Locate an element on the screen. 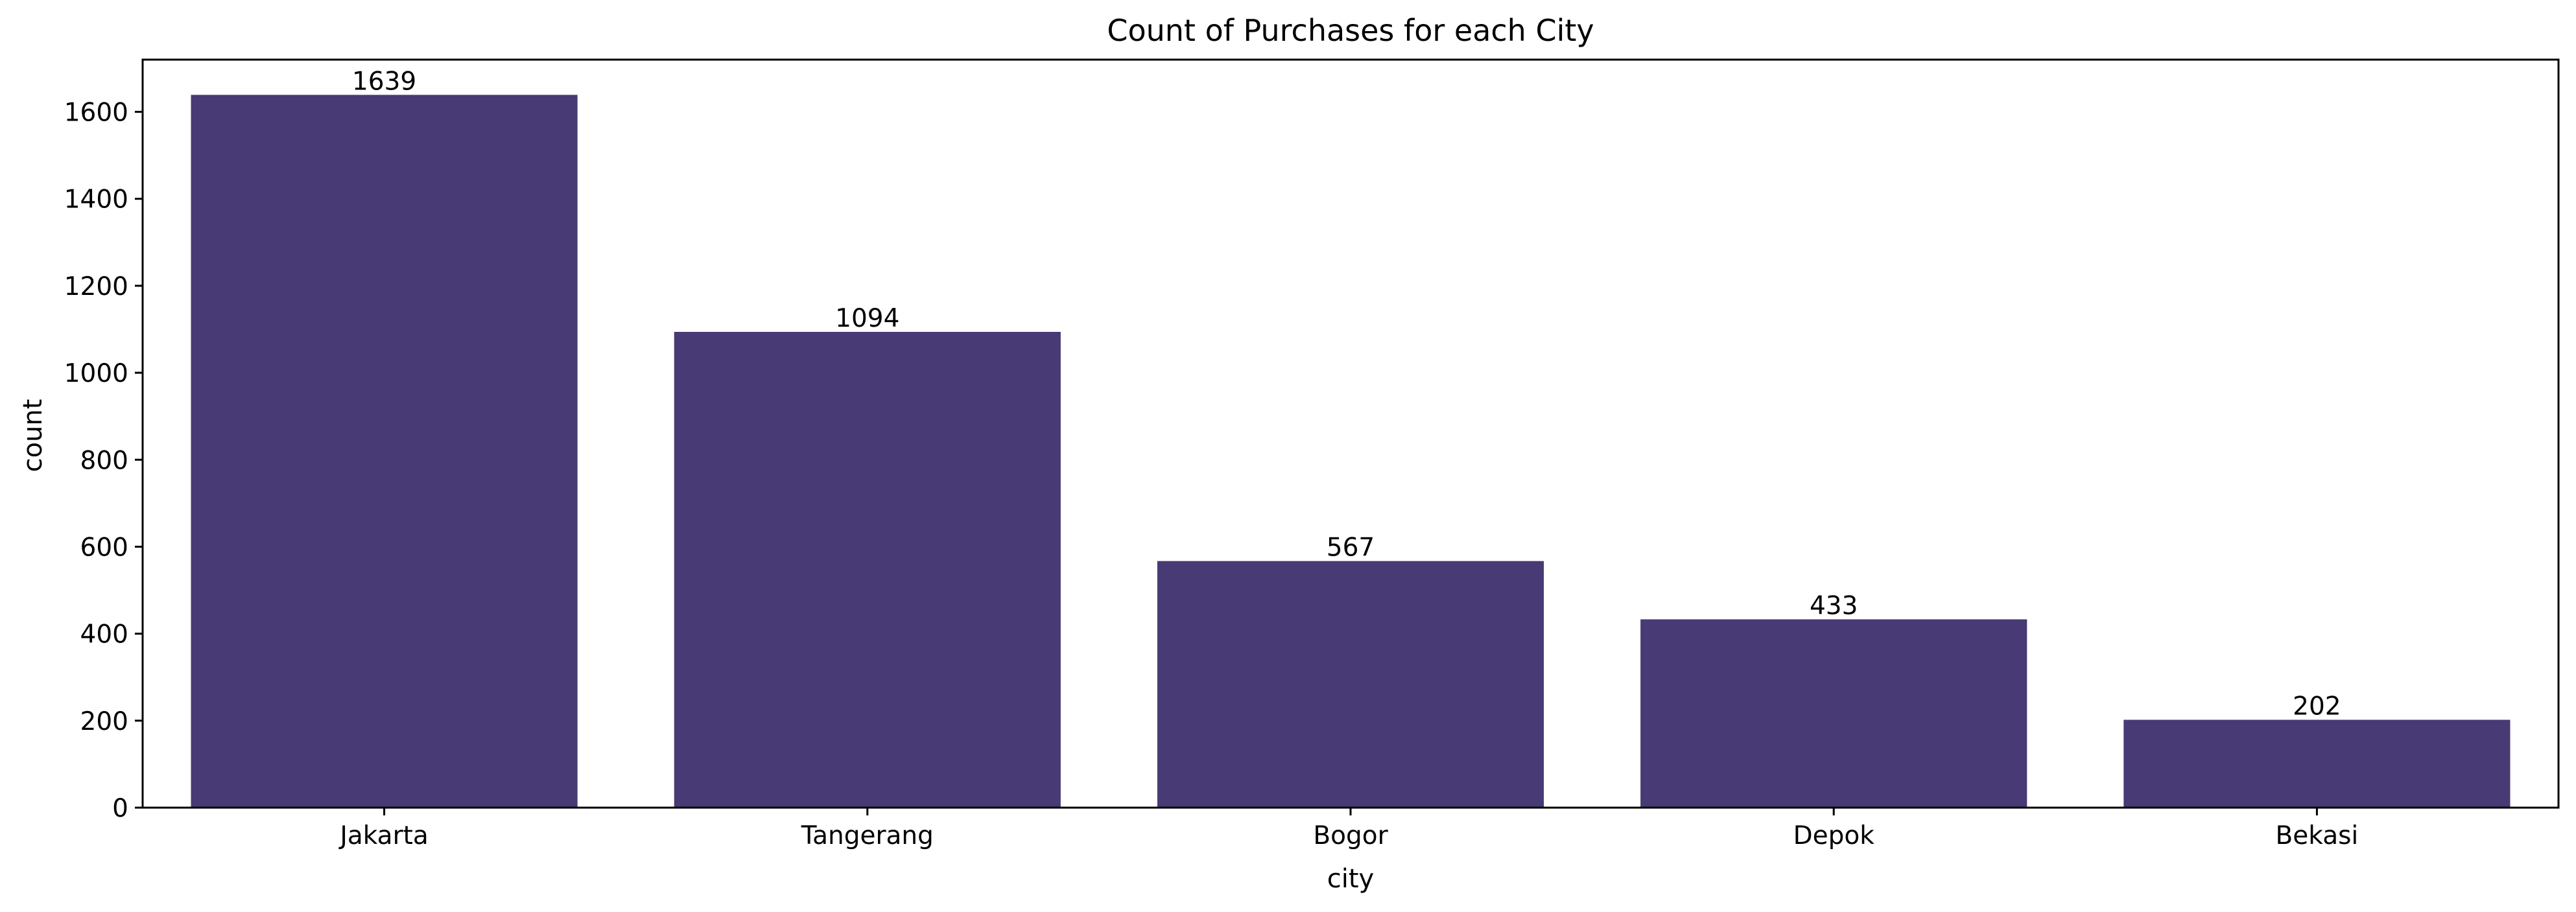 This screenshot has width=2576, height=912. bar-bekasi is located at coordinates (2317, 764).